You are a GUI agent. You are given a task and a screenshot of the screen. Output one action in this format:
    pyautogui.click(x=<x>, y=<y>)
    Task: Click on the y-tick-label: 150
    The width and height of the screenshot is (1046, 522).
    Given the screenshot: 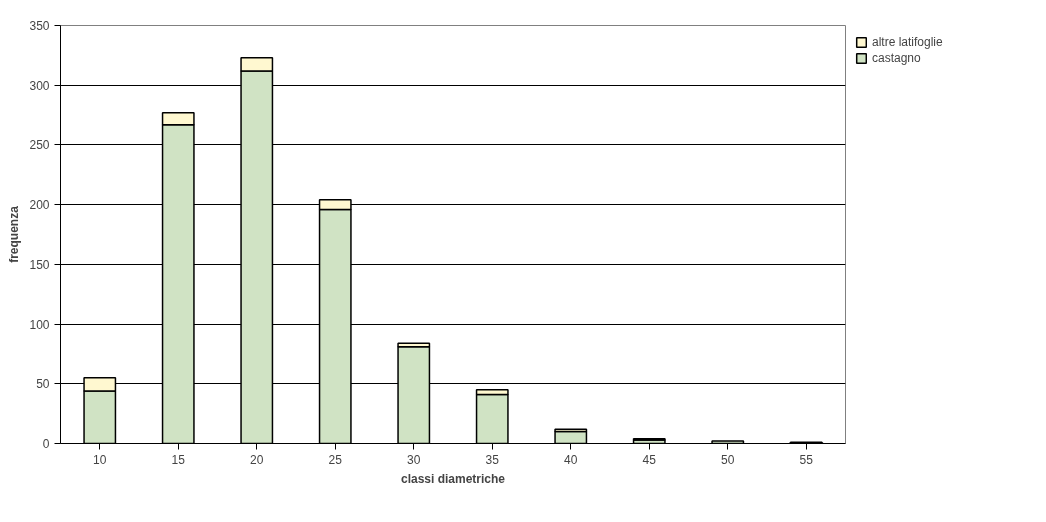 What is the action you would take?
    pyautogui.click(x=39, y=264)
    